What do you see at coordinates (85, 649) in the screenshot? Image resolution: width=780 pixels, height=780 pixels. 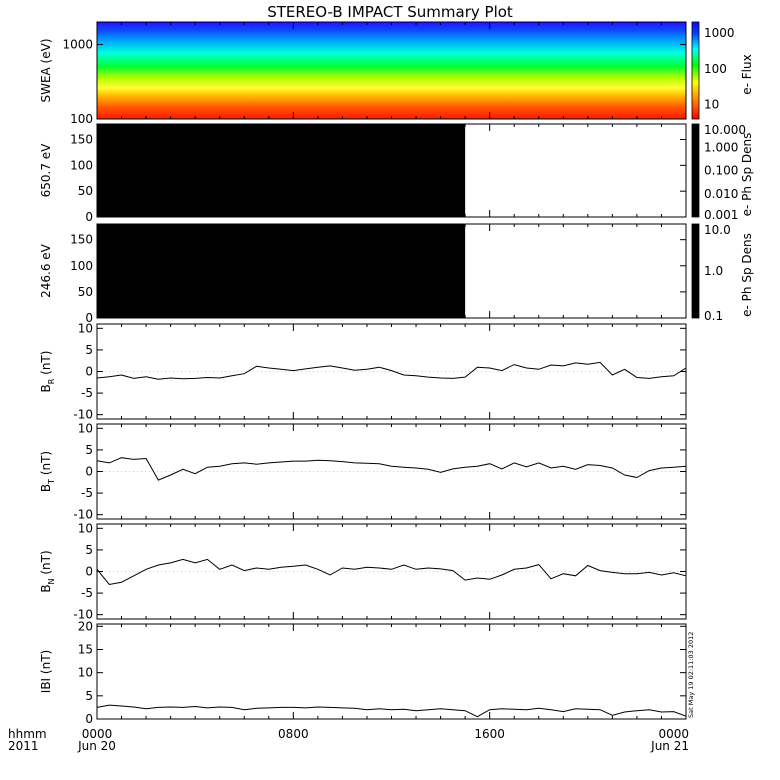 I see `y-tick-label: 15` at bounding box center [85, 649].